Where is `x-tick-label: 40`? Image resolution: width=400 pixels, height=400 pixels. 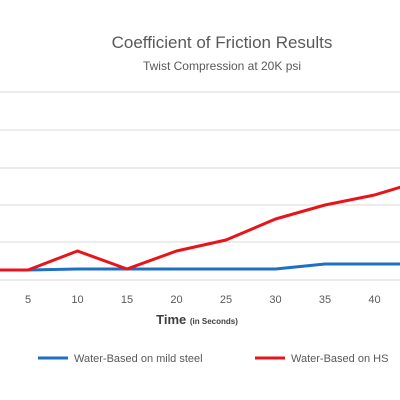
x-tick-label: 40 is located at coordinates (374, 300).